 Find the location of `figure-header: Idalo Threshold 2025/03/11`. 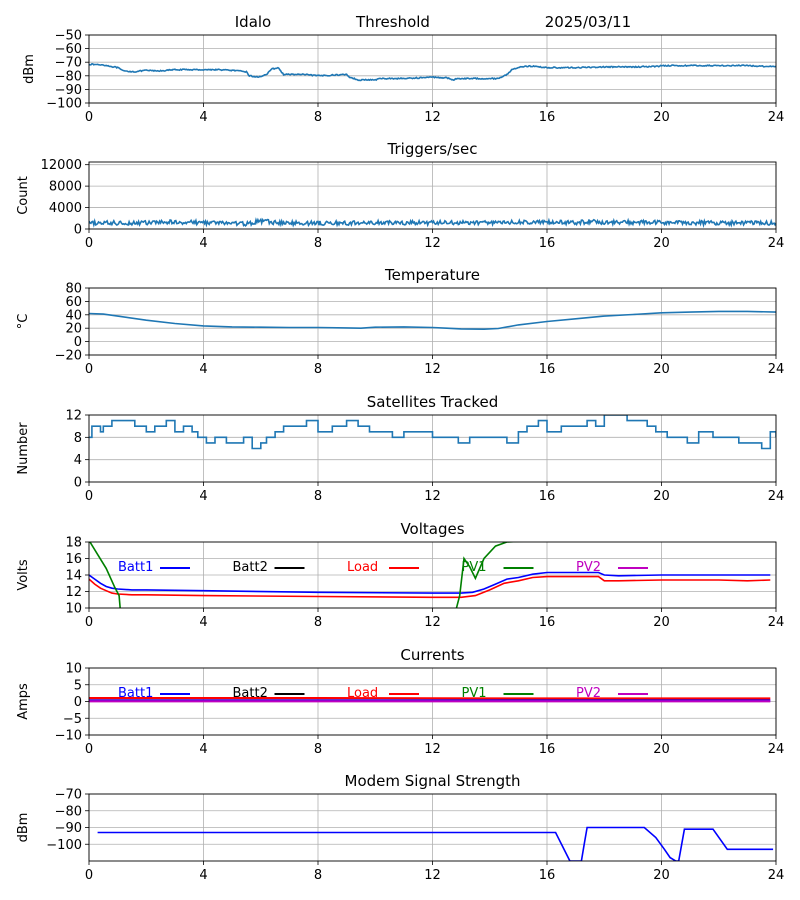

figure-header: Idalo Threshold 2025/03/11 is located at coordinates (433, 22).